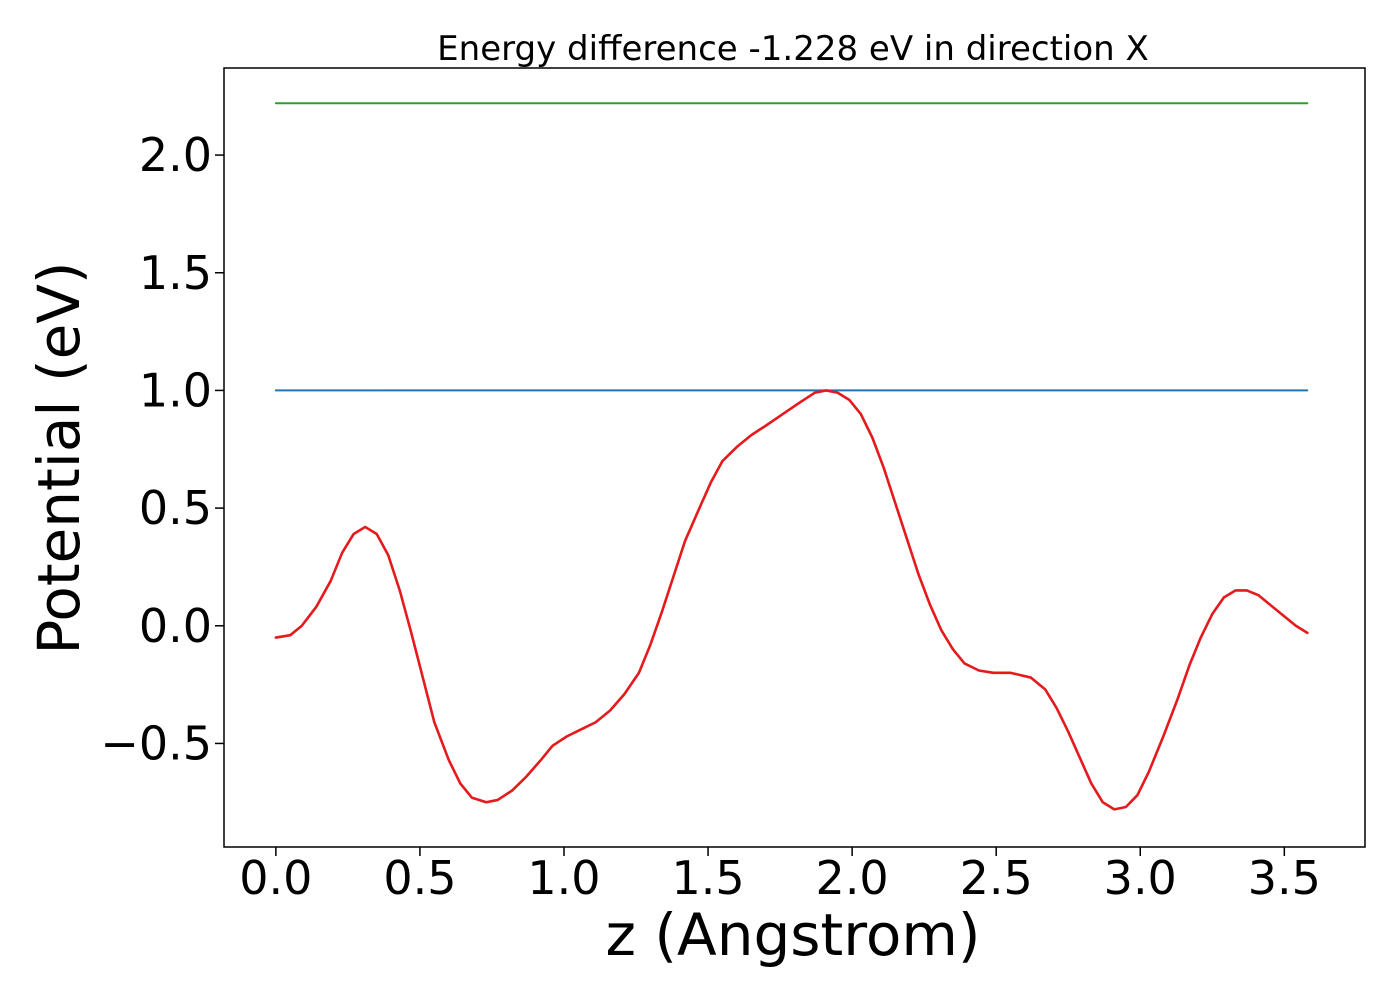  Describe the element at coordinates (175, 508) in the screenshot. I see `y-tick-label: 0.5` at that location.